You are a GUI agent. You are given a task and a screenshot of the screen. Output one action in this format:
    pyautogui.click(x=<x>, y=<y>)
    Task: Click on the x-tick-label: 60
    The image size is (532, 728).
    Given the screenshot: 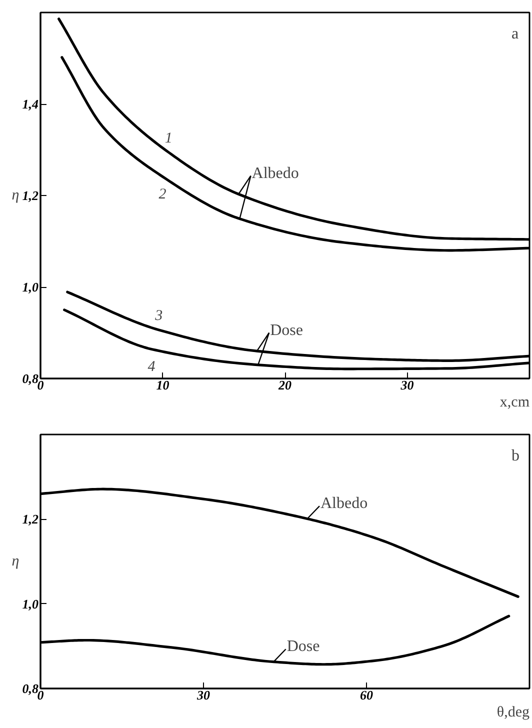 What is the action you would take?
    pyautogui.click(x=367, y=695)
    